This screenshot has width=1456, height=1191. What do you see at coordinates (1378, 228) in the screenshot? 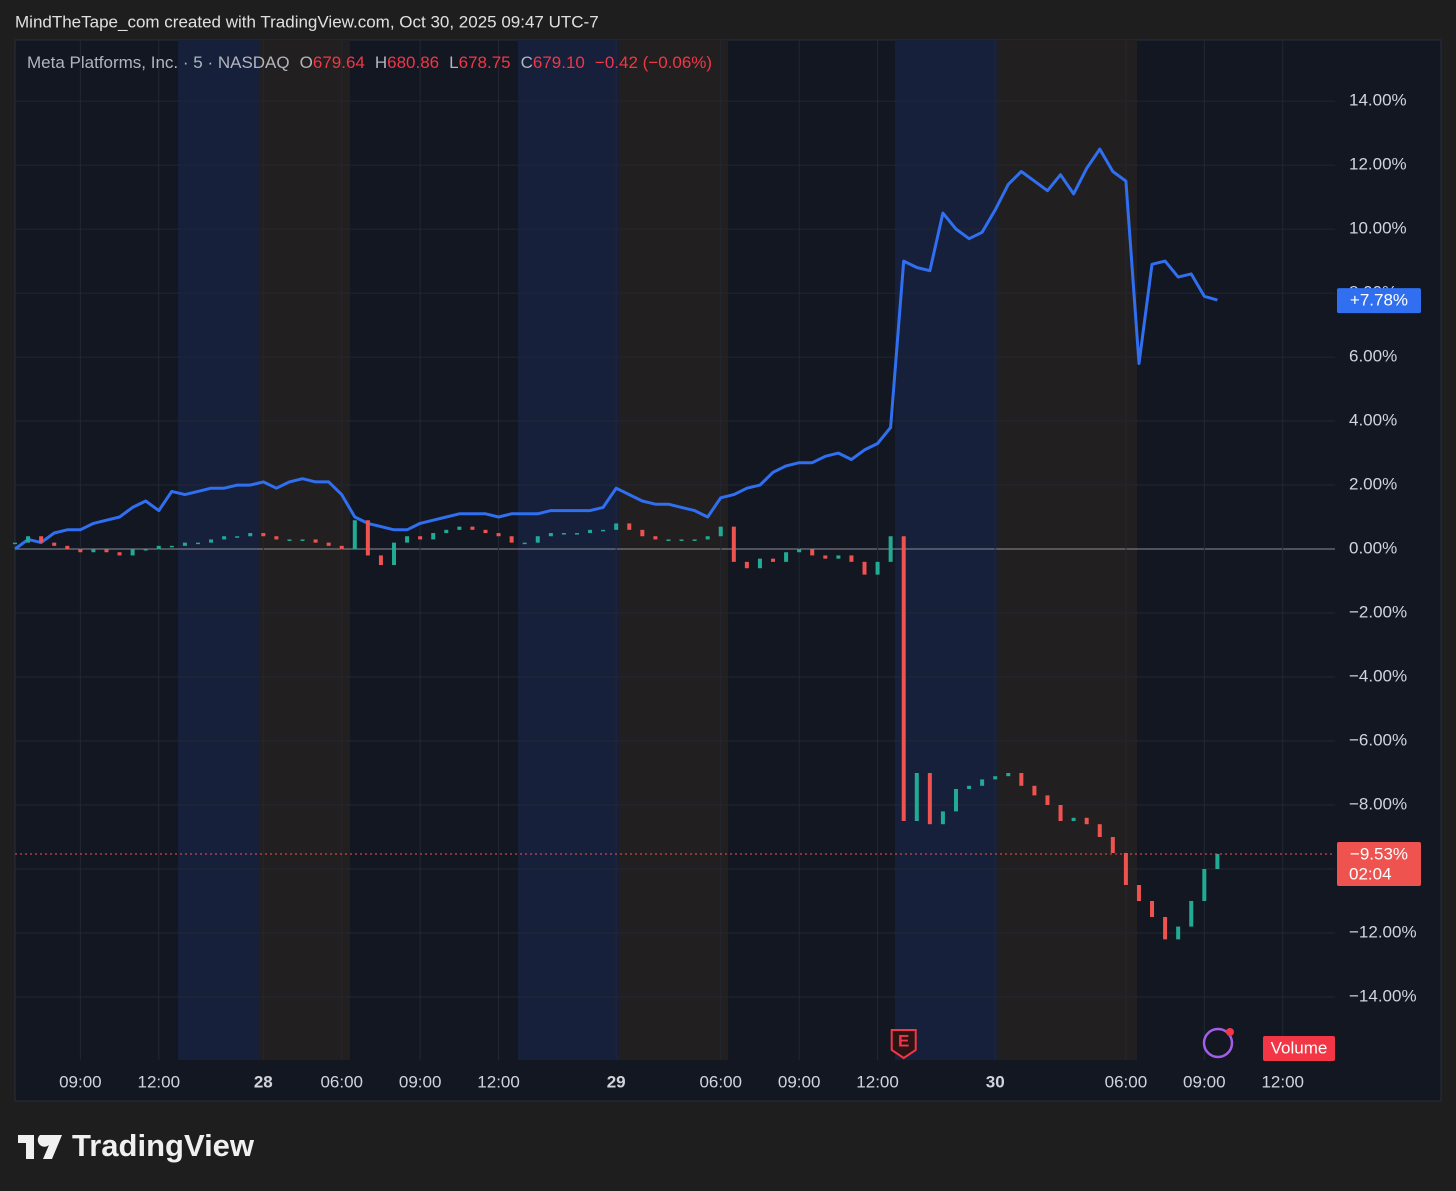
I see `y-tick-label: 10.00%` at bounding box center [1378, 228].